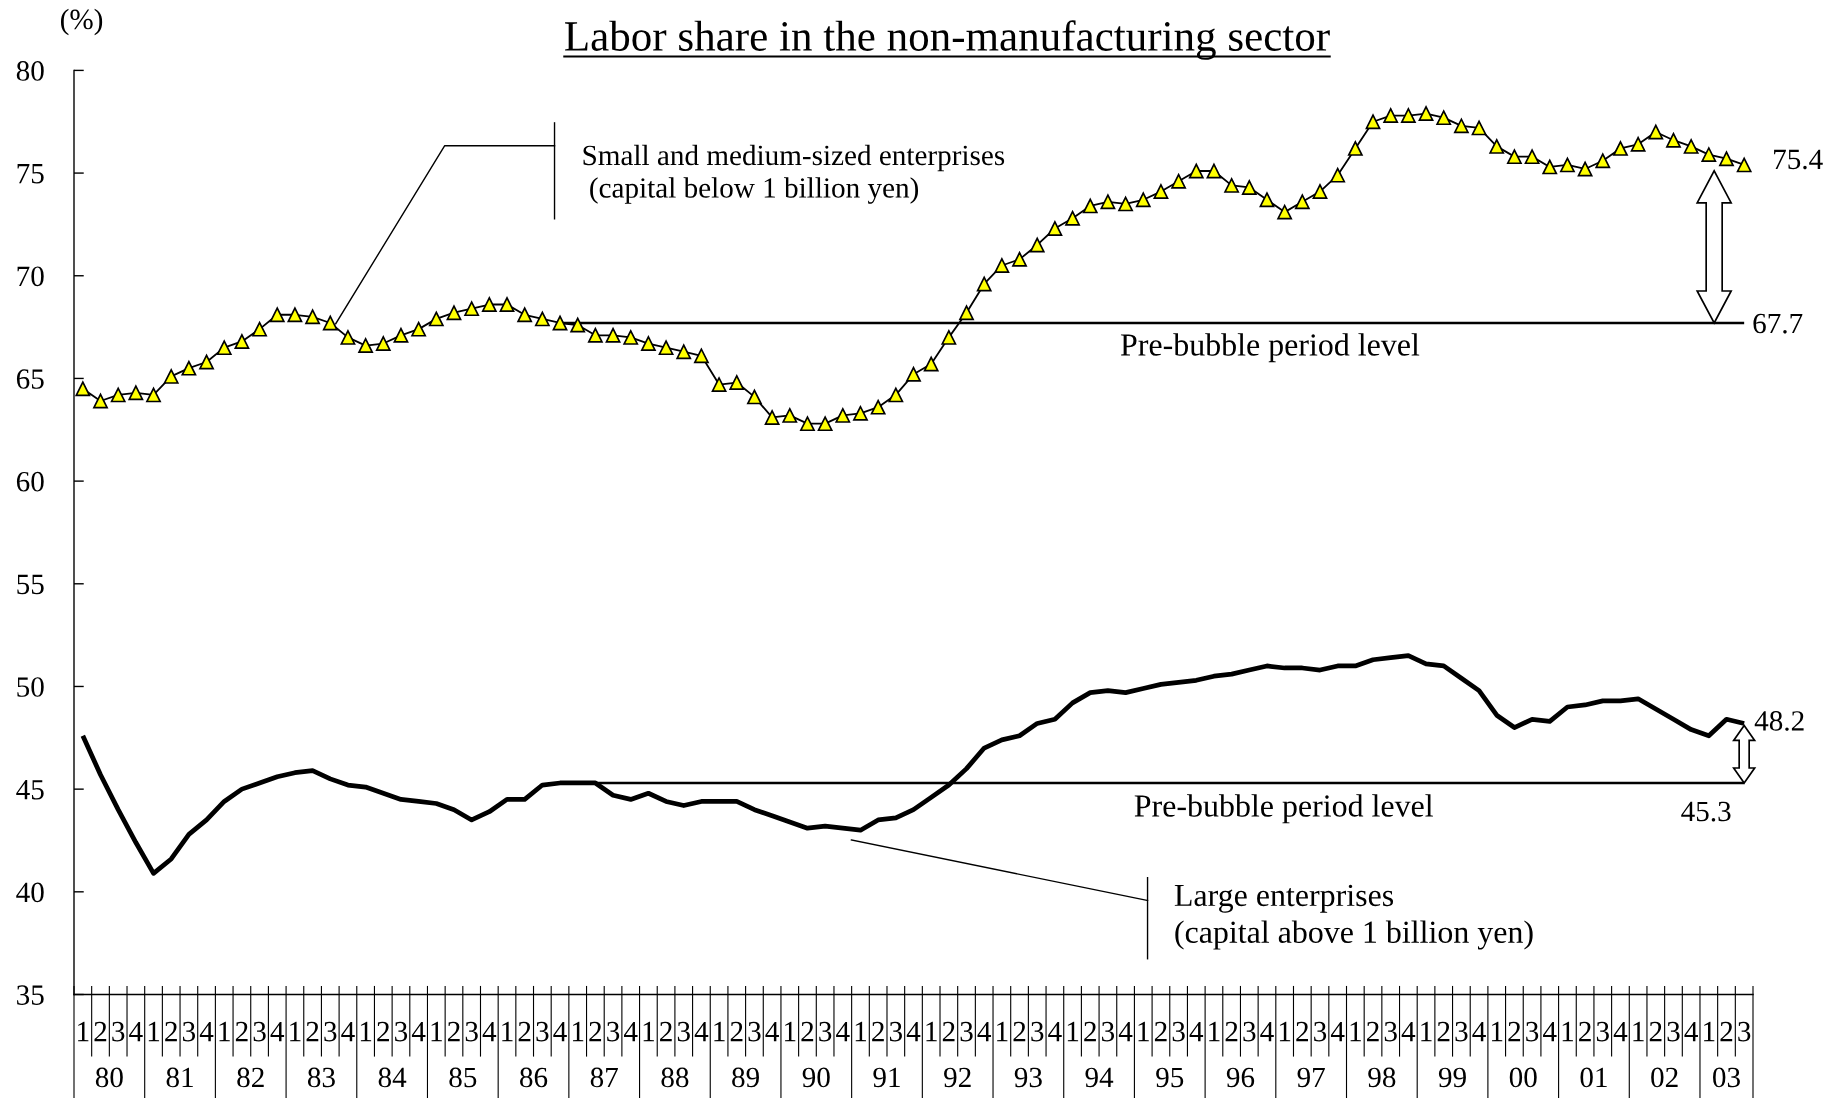 The width and height of the screenshot is (1839, 1098). Describe the element at coordinates (30, 481) in the screenshot. I see `y-tick-label: 60` at that location.